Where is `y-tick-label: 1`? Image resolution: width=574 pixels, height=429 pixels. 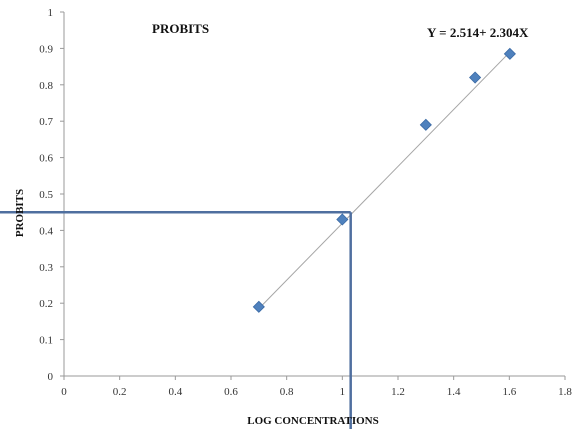 y-tick-label: 1 is located at coordinates (51, 13).